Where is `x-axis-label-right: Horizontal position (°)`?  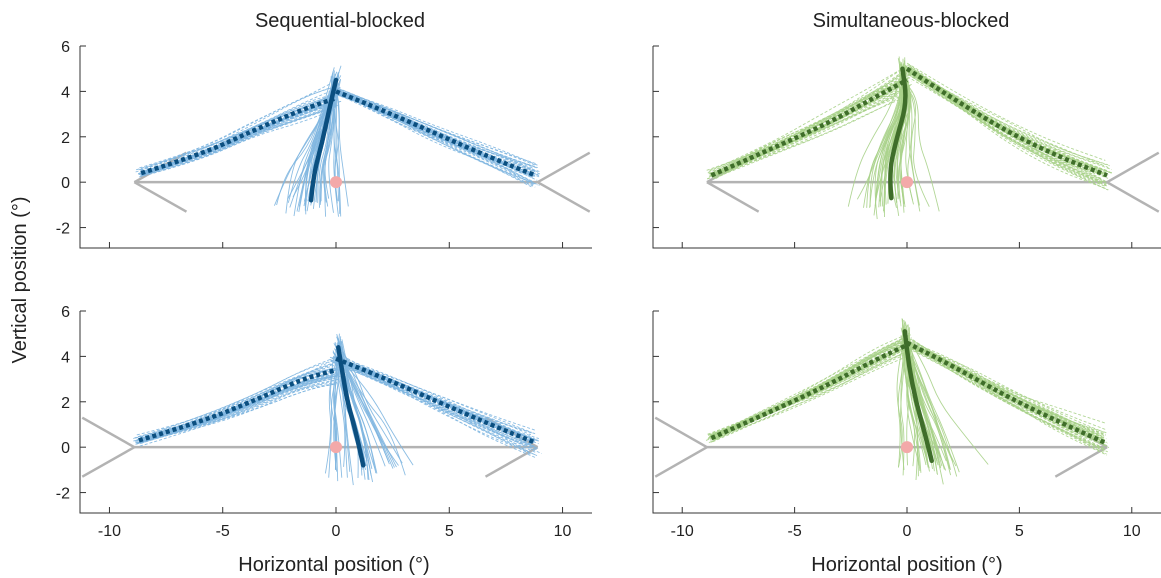
x-axis-label-right: Horizontal position (°) is located at coordinates (906, 565).